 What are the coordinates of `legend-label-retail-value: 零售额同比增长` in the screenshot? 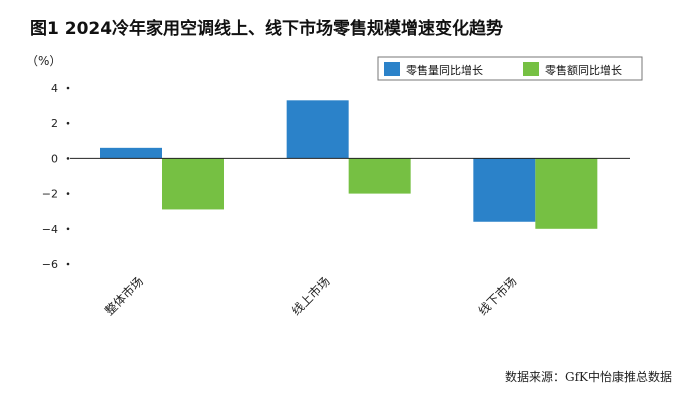 It's located at (583, 70).